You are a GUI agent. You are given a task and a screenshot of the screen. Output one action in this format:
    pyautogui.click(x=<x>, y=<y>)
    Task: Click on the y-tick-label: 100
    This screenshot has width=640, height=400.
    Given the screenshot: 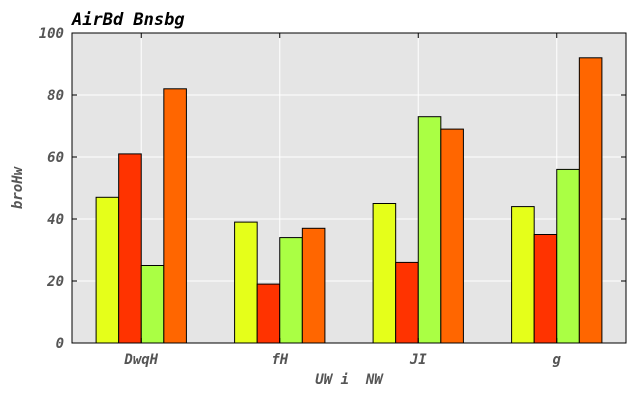 What is the action you would take?
    pyautogui.click(x=51, y=34)
    